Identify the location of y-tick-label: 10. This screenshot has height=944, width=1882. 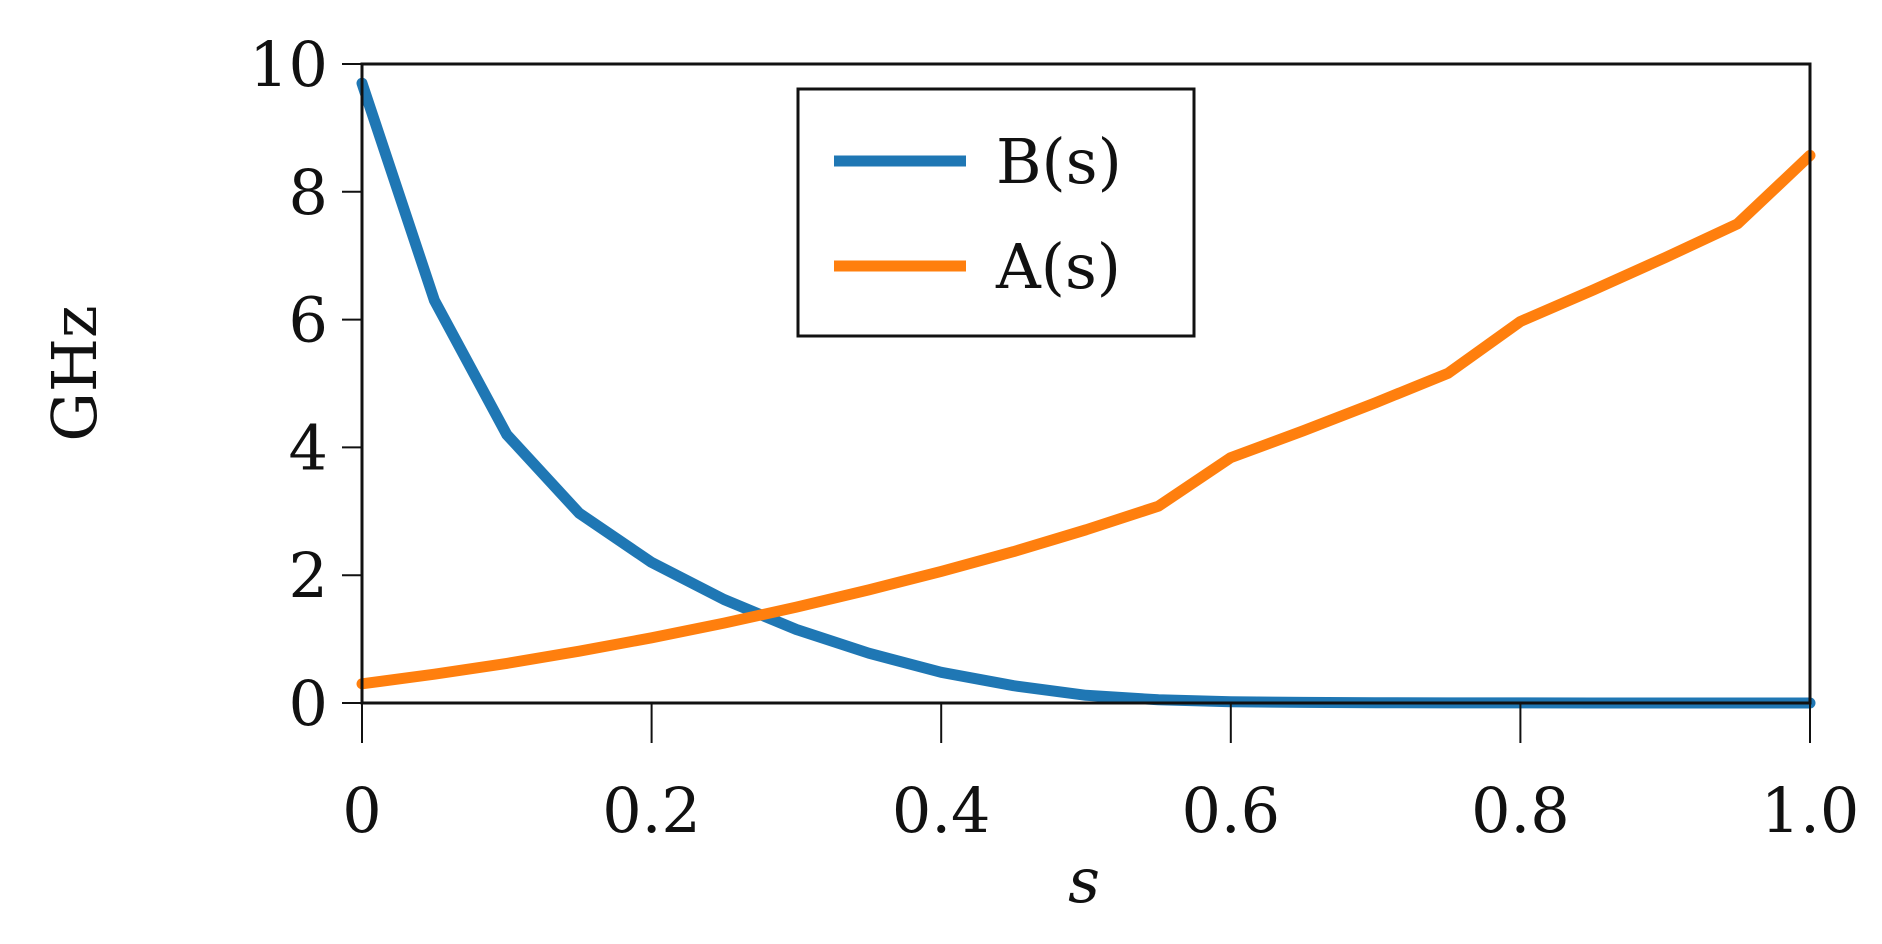
(288, 64).